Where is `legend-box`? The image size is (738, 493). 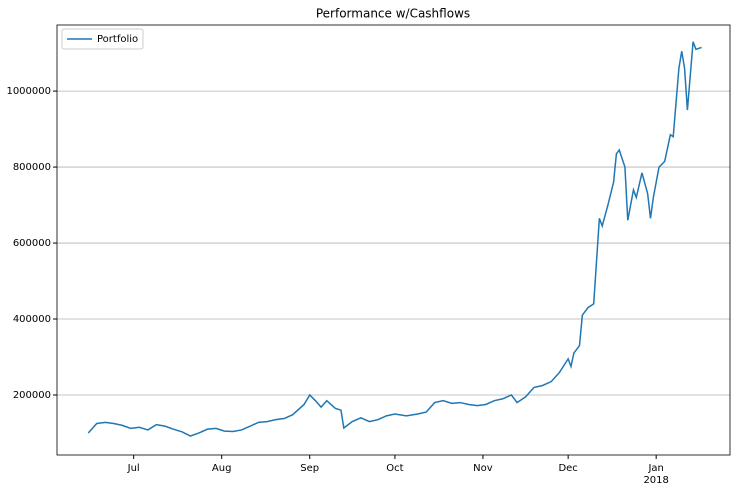 legend-box is located at coordinates (102, 39).